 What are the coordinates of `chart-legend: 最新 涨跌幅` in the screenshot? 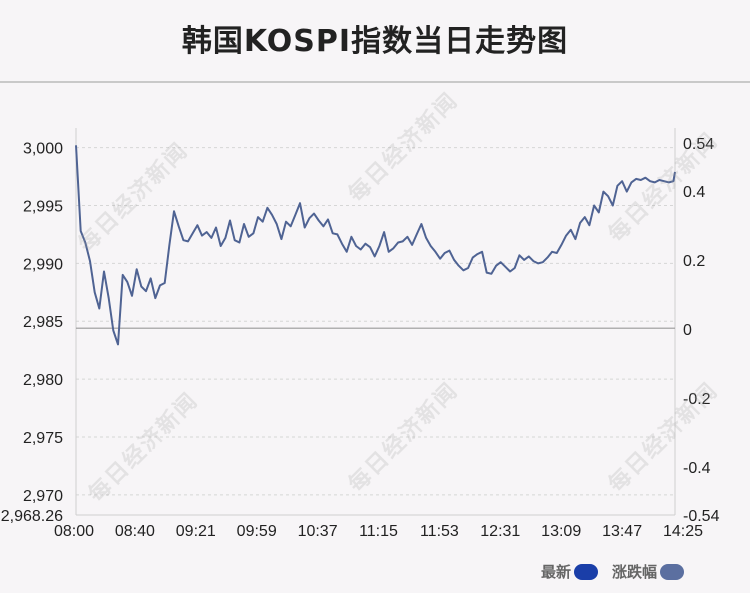 It's located at (605, 571).